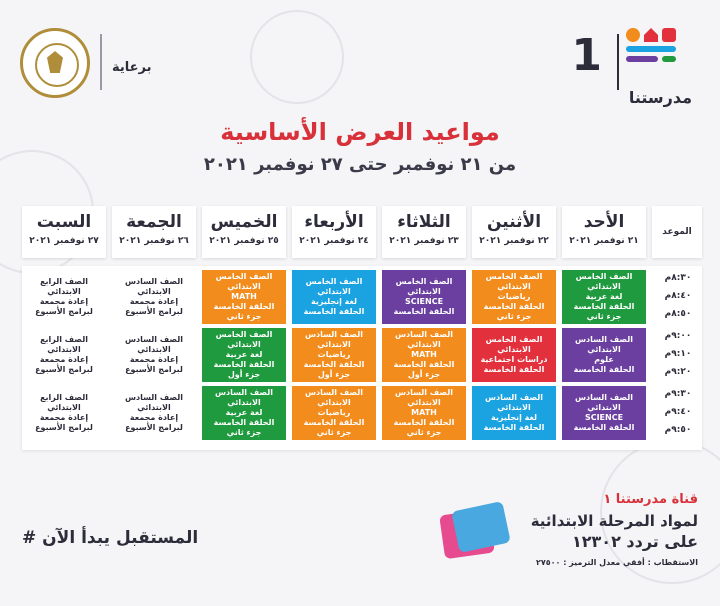 Image resolution: width=720 pixels, height=606 pixels. Describe the element at coordinates (514, 241) in the screenshot. I see `day-date: ٢٢ نوفمبر ٢٠٢١` at that location.